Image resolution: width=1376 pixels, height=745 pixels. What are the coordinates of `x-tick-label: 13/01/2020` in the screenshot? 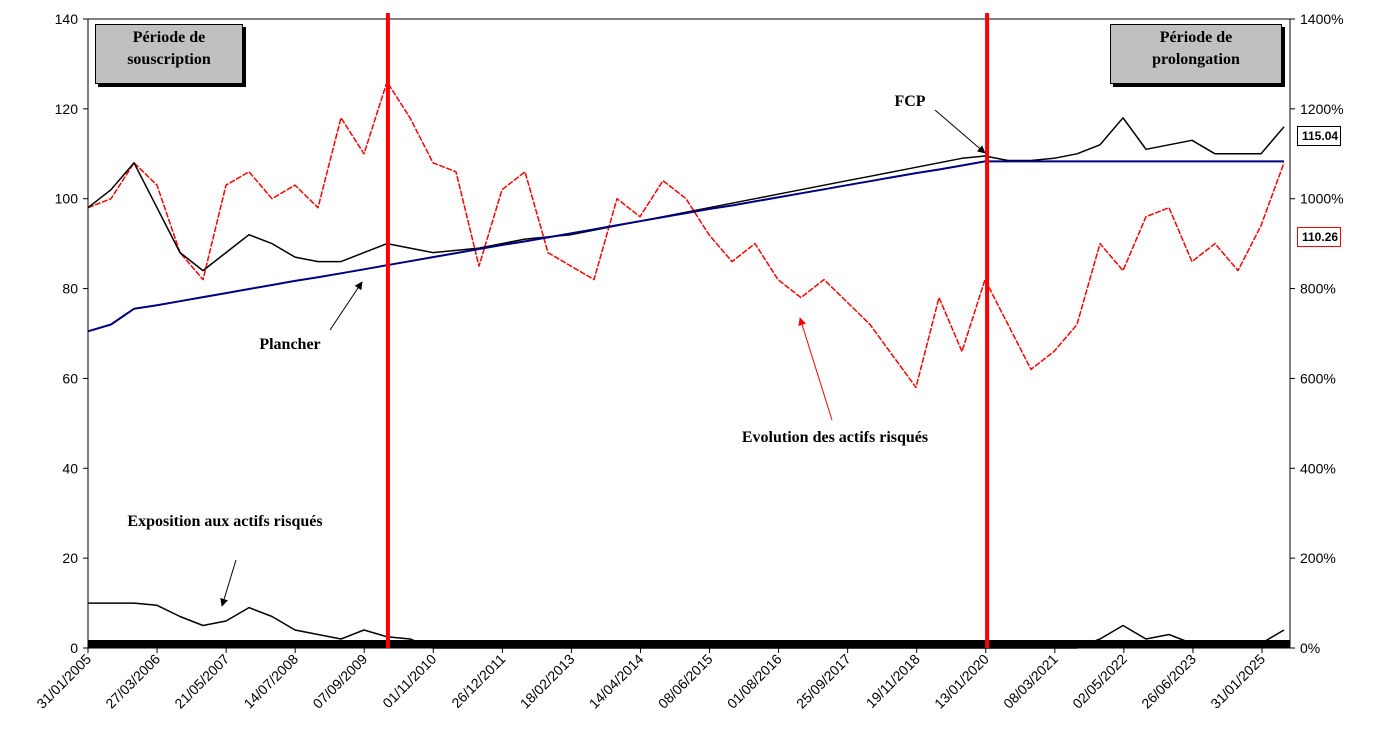 It's located at (961, 681).